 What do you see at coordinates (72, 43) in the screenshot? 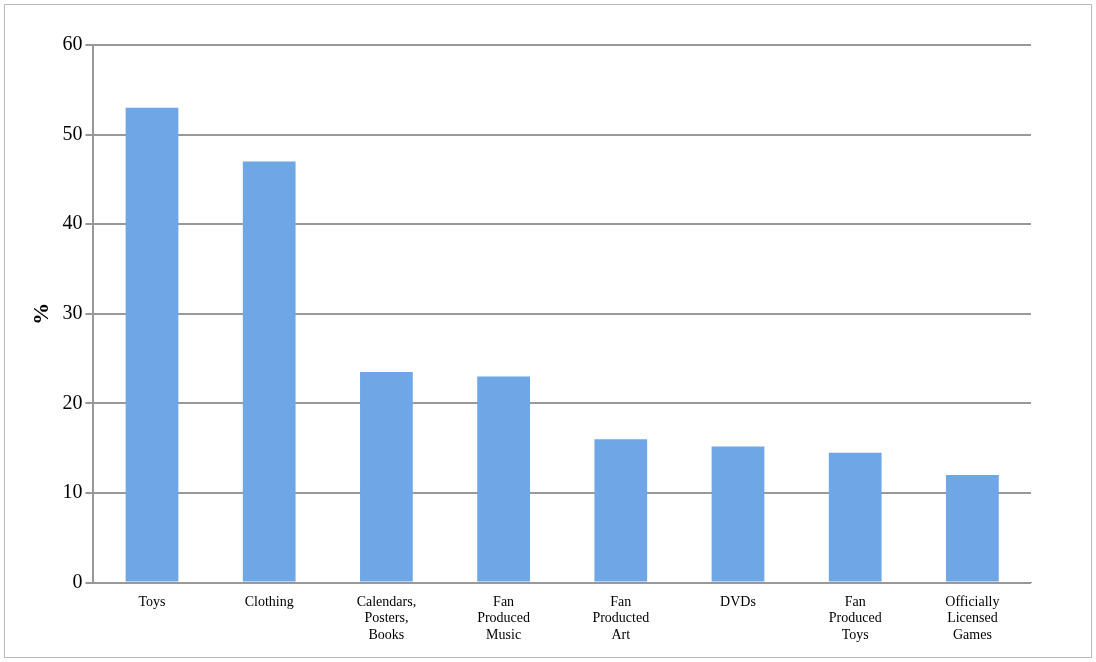
I see `y-tick-label: 60` at bounding box center [72, 43].